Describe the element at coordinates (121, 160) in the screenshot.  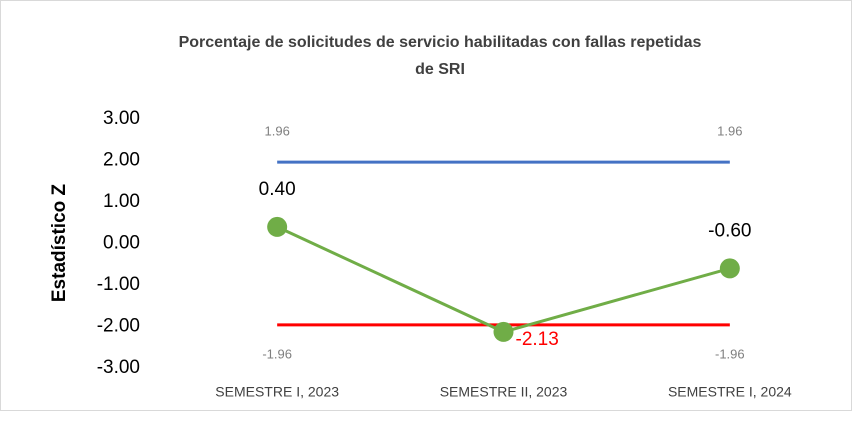
I see `y-tick-label: 2.00` at that location.